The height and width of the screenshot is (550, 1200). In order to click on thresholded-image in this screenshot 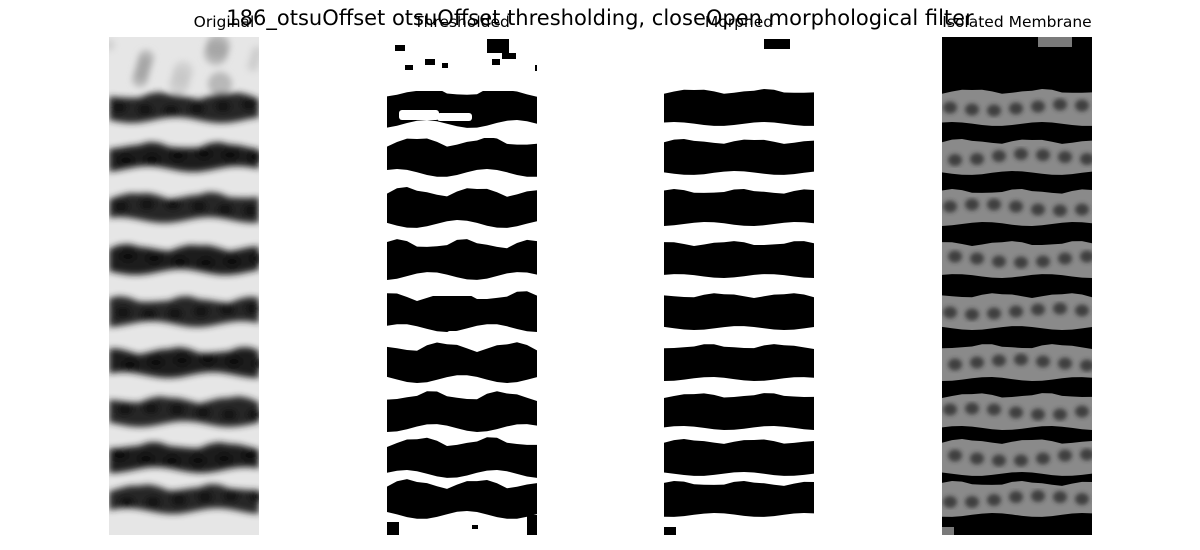, I will do `click(462, 286)`.